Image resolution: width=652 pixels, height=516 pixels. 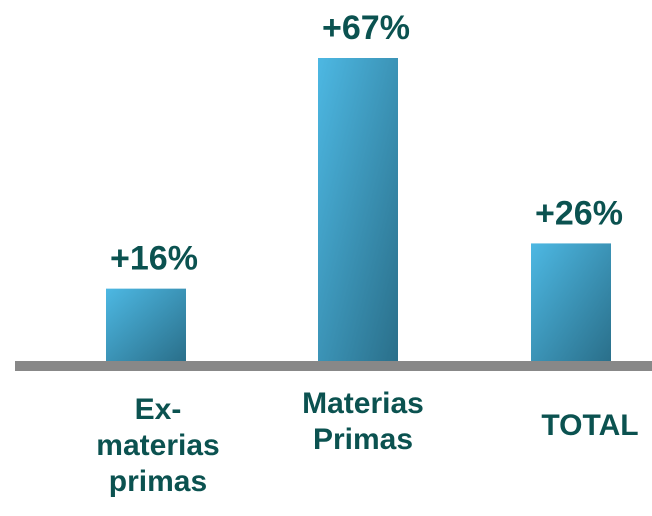 What do you see at coordinates (366, 28) in the screenshot?
I see `data-label-1: +67%` at bounding box center [366, 28].